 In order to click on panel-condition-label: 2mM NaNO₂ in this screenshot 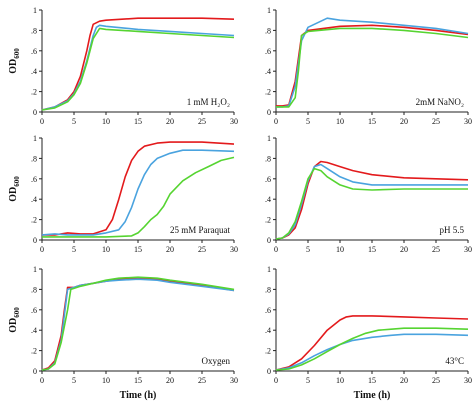, I will do `click(440, 102)`.